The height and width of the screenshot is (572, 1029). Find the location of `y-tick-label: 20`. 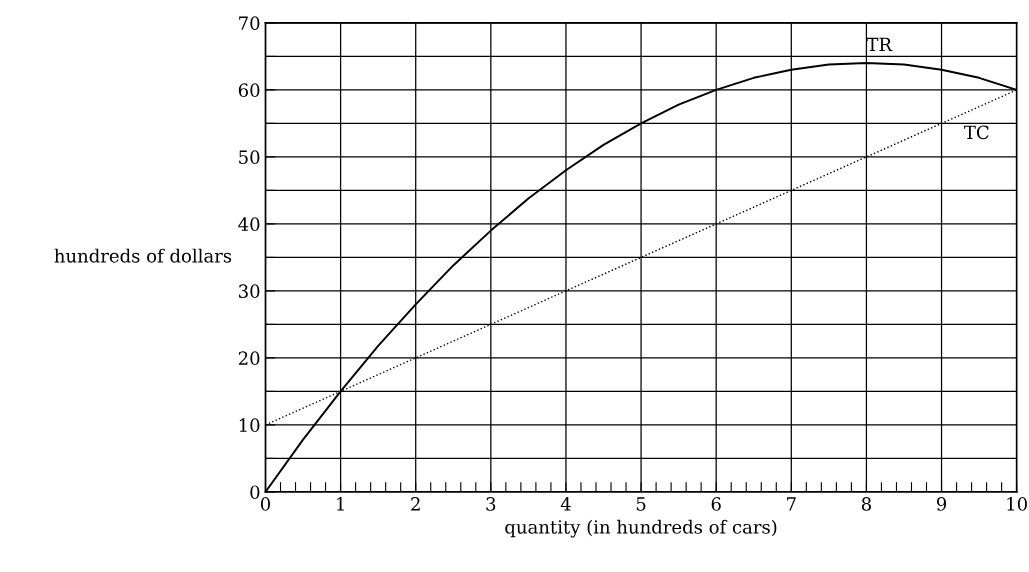

y-tick-label: 20 is located at coordinates (249, 358).